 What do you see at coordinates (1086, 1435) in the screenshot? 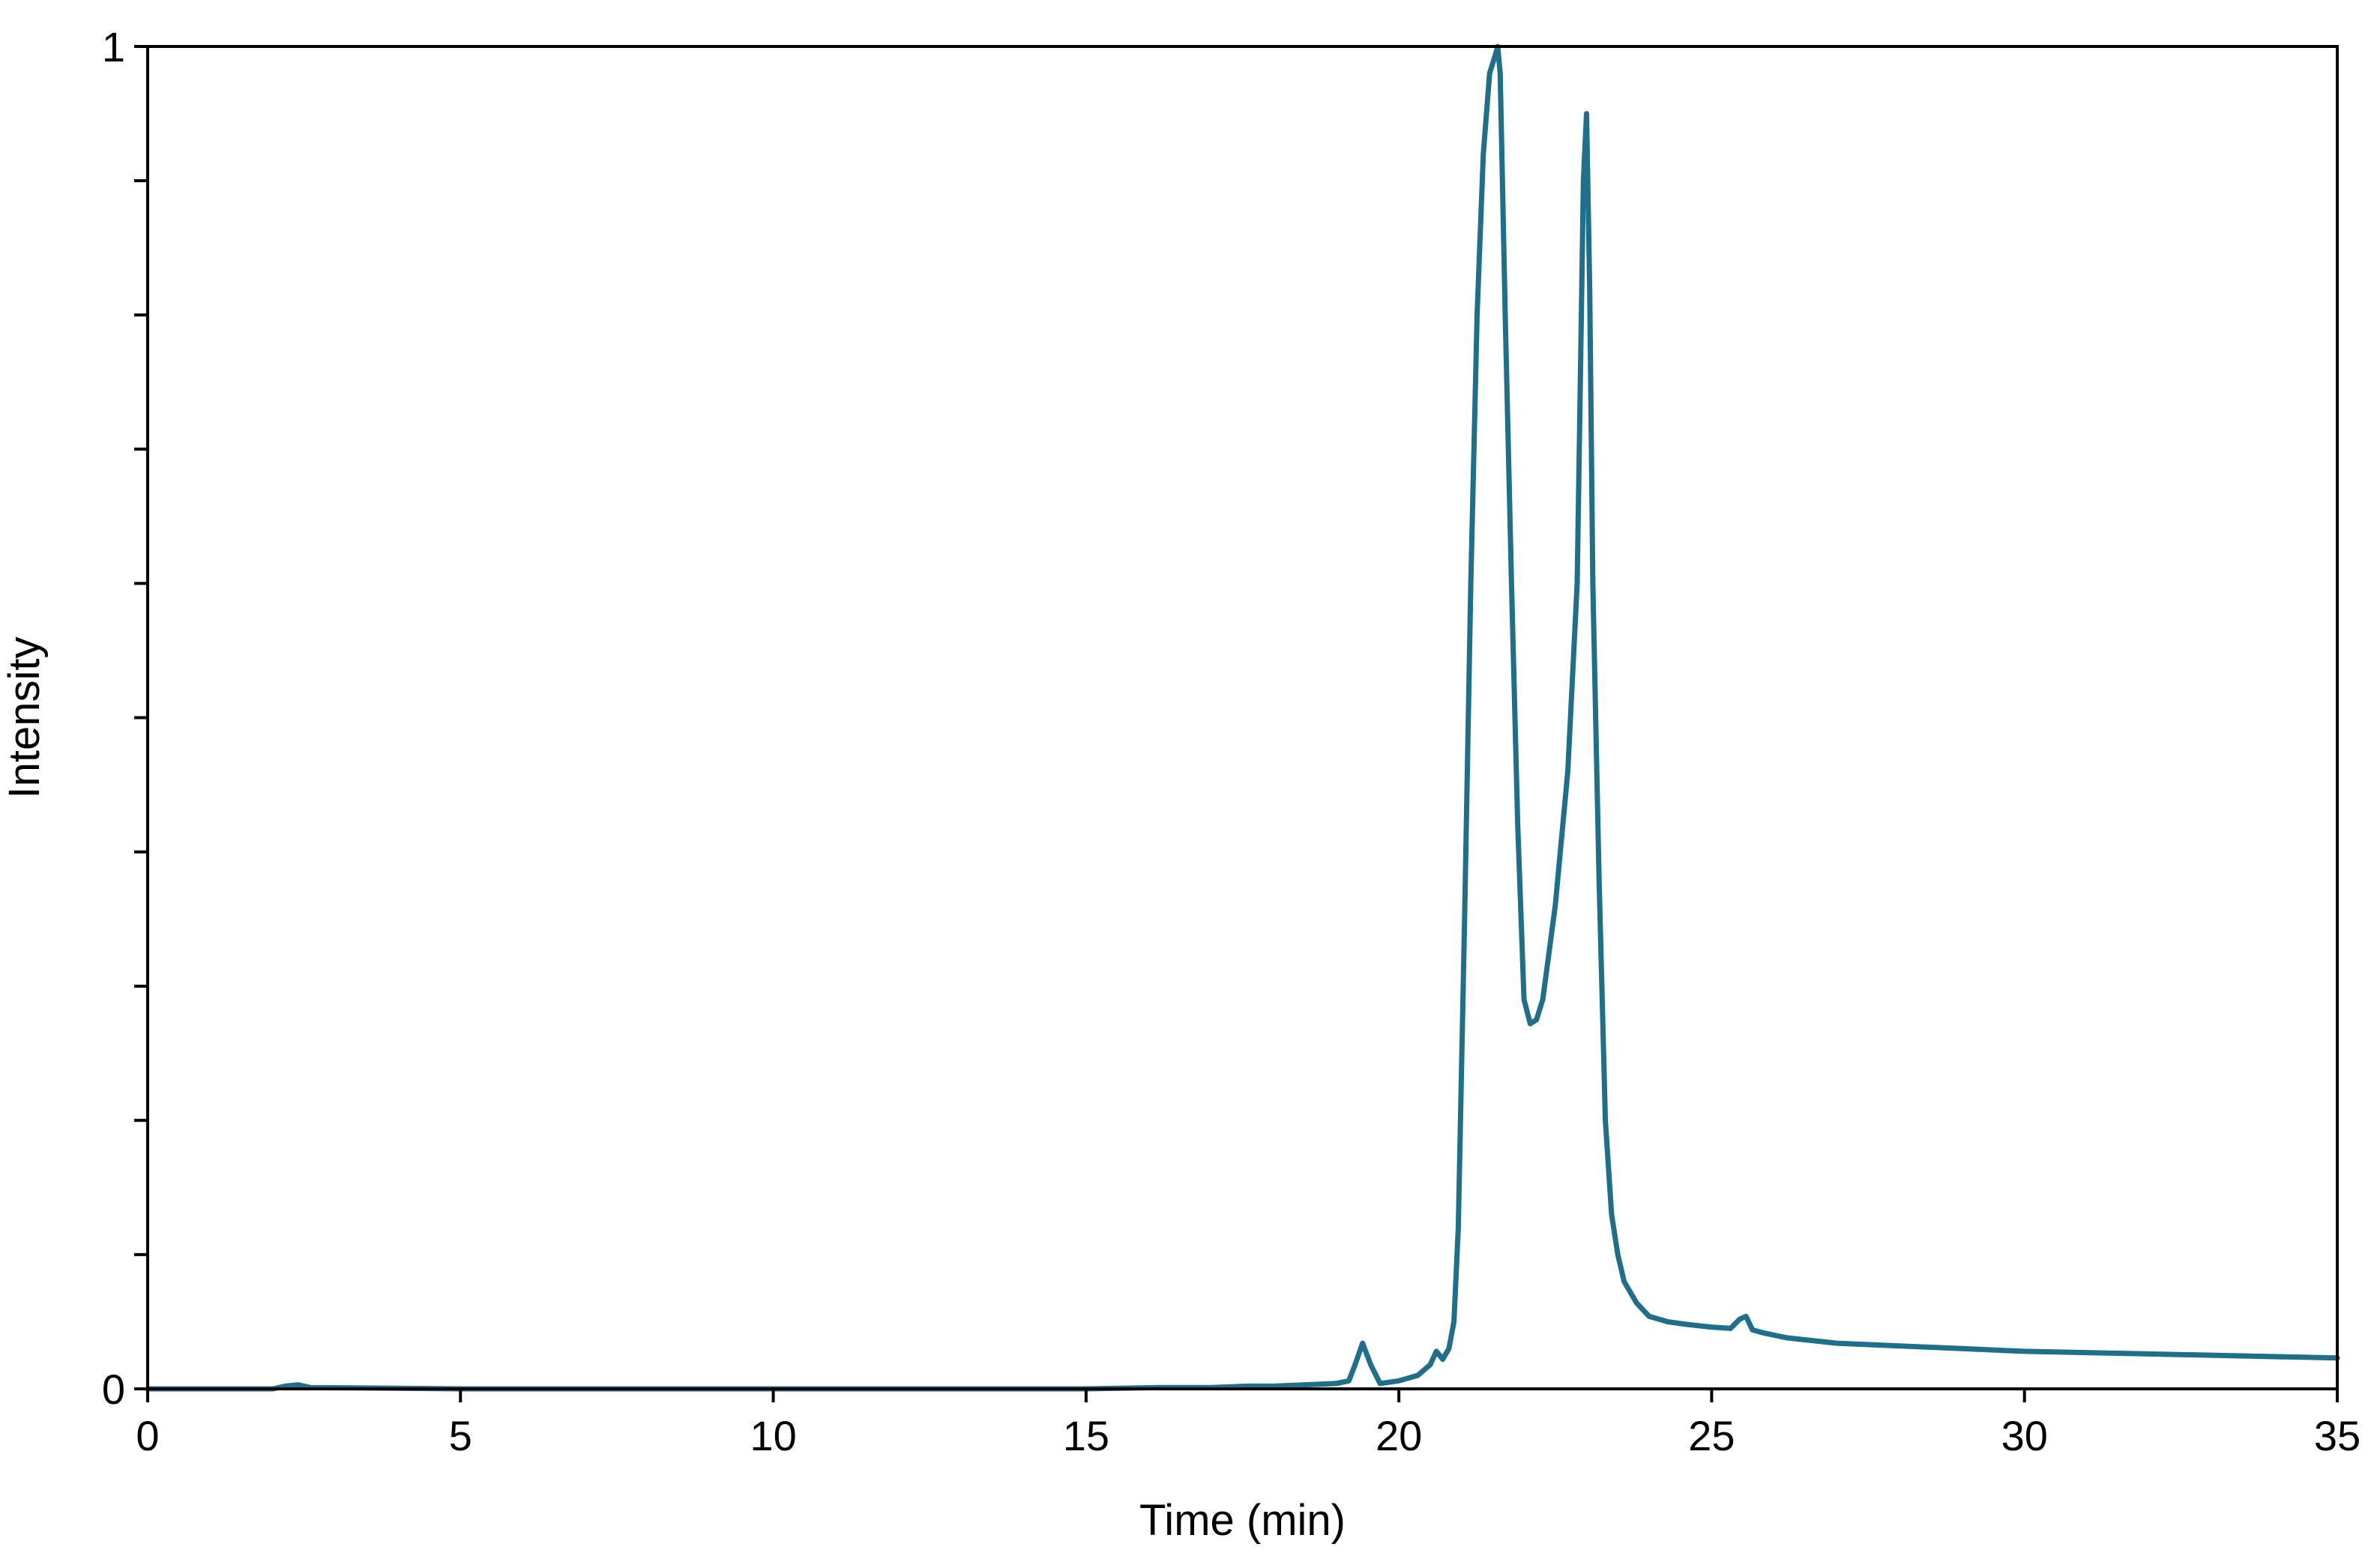
I see `x-tick-label: 15` at bounding box center [1086, 1435].